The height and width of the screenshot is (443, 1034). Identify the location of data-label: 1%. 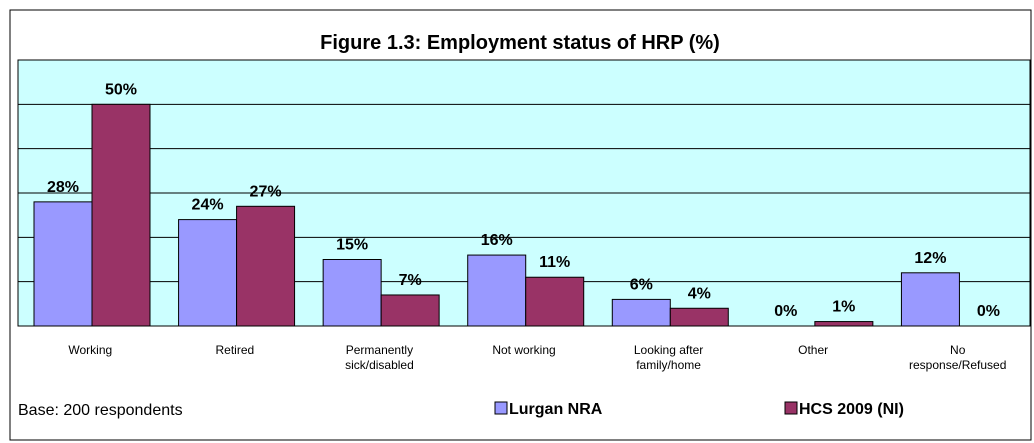
(843, 307).